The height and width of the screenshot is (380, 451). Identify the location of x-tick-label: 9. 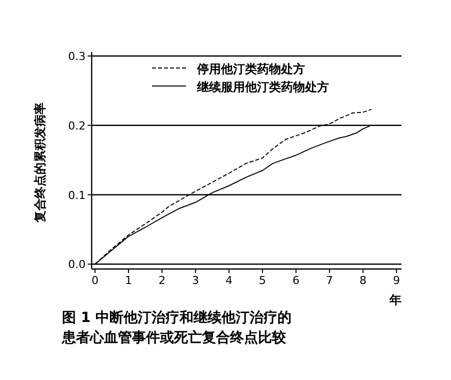
(396, 280).